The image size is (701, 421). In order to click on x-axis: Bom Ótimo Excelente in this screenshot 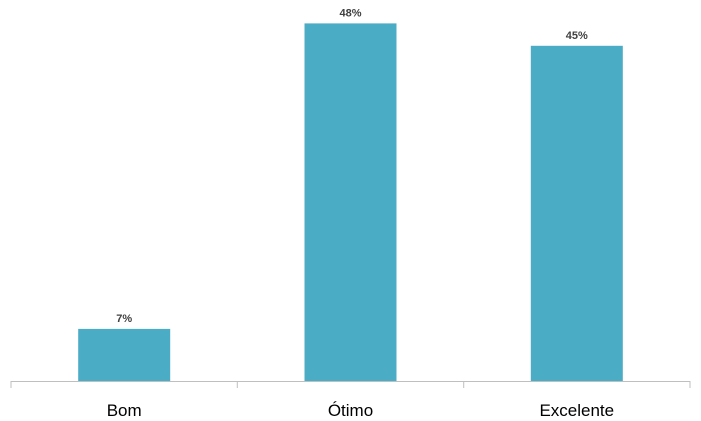, I will do `click(350, 400)`.